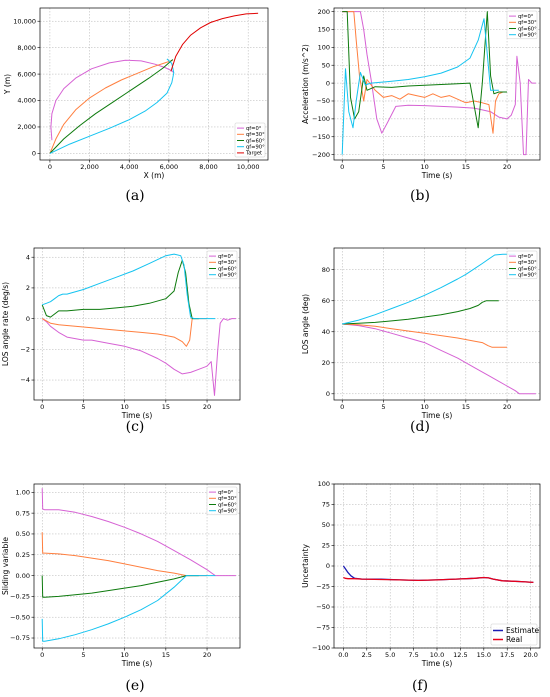 The width and height of the screenshot is (550, 697). I want to click on ytick-label-e-1: −0.50, so click(20, 617).